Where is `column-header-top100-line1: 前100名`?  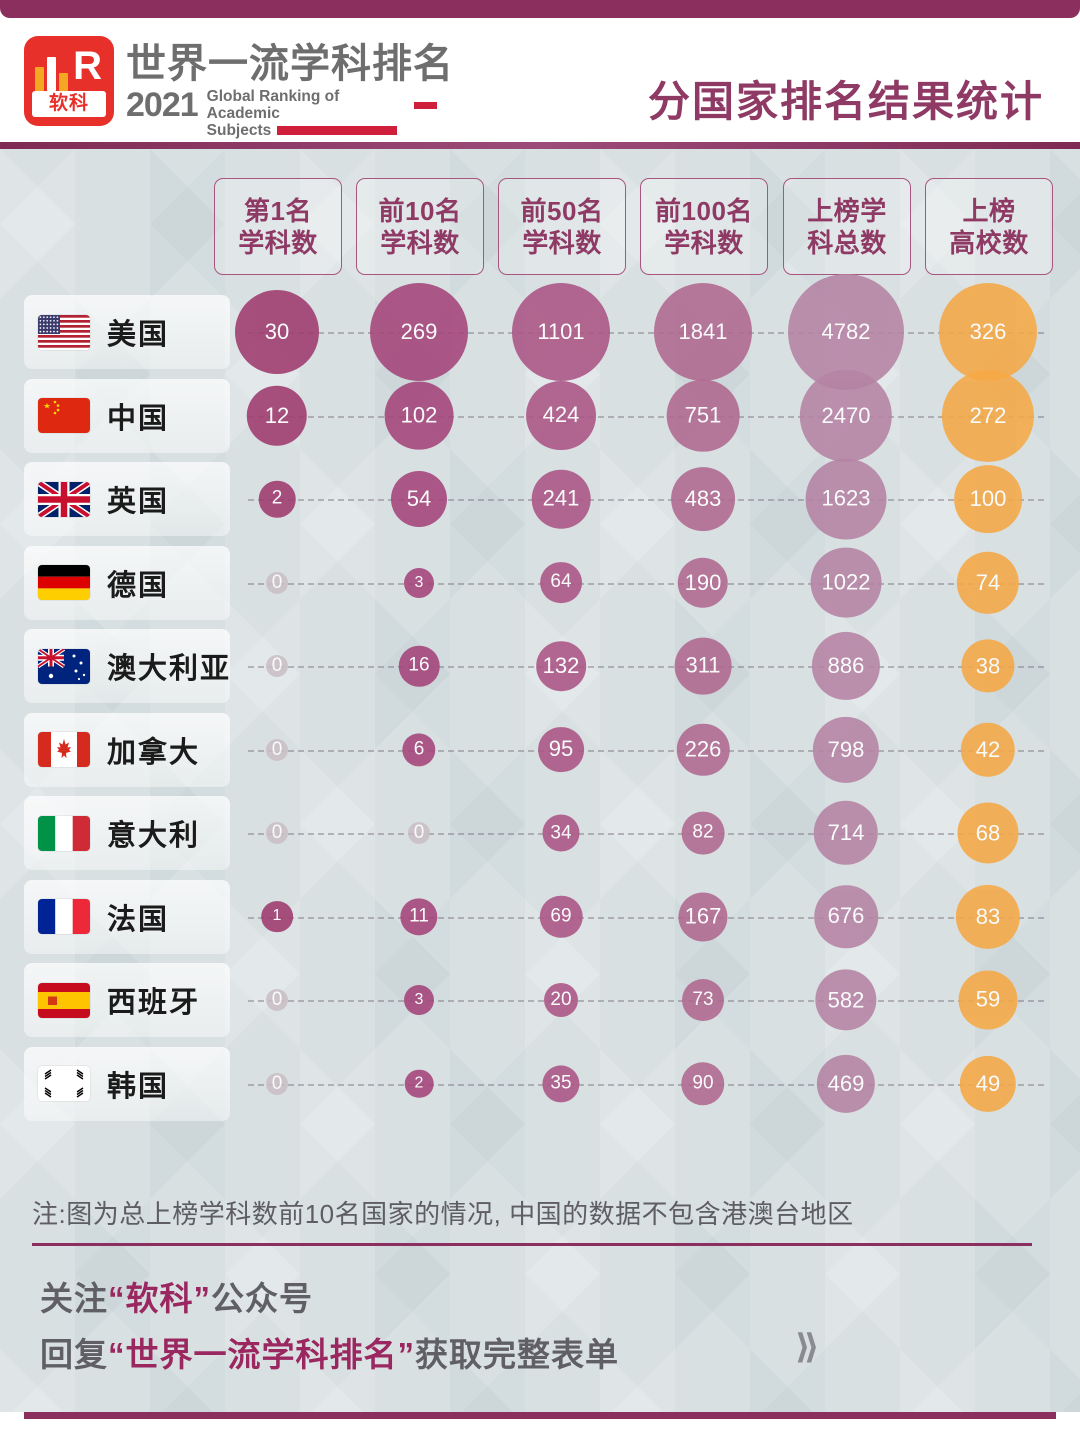 column-header-top100-line1: 前100名 is located at coordinates (704, 210).